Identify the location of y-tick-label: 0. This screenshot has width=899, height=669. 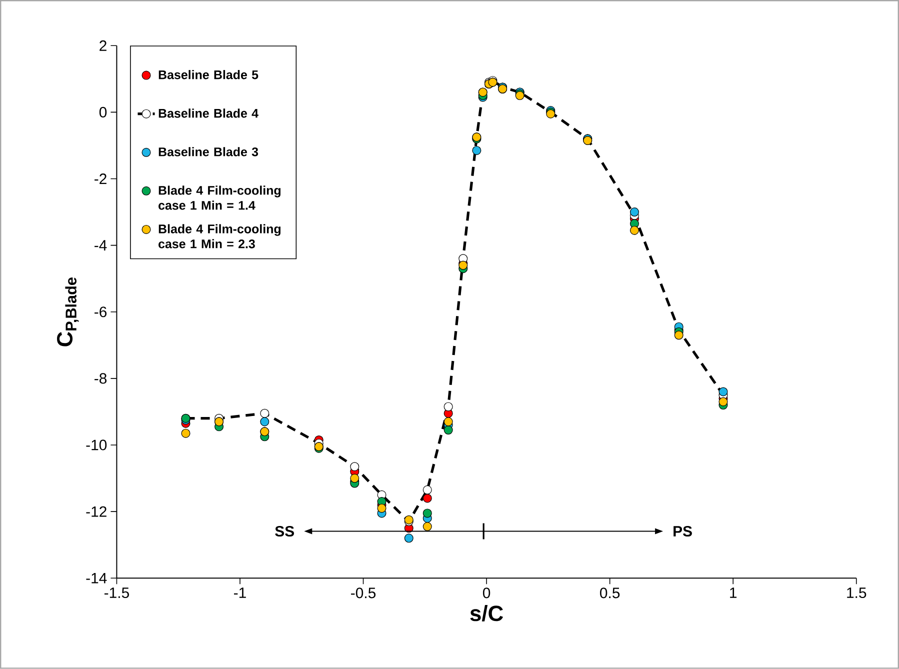
(103, 112).